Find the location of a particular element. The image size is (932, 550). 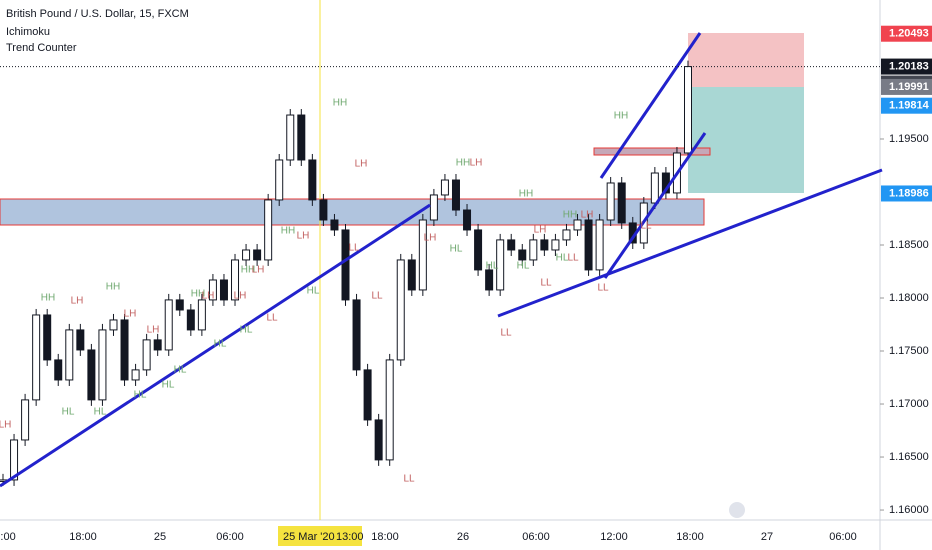

time-label: 25 is located at coordinates (160, 537).